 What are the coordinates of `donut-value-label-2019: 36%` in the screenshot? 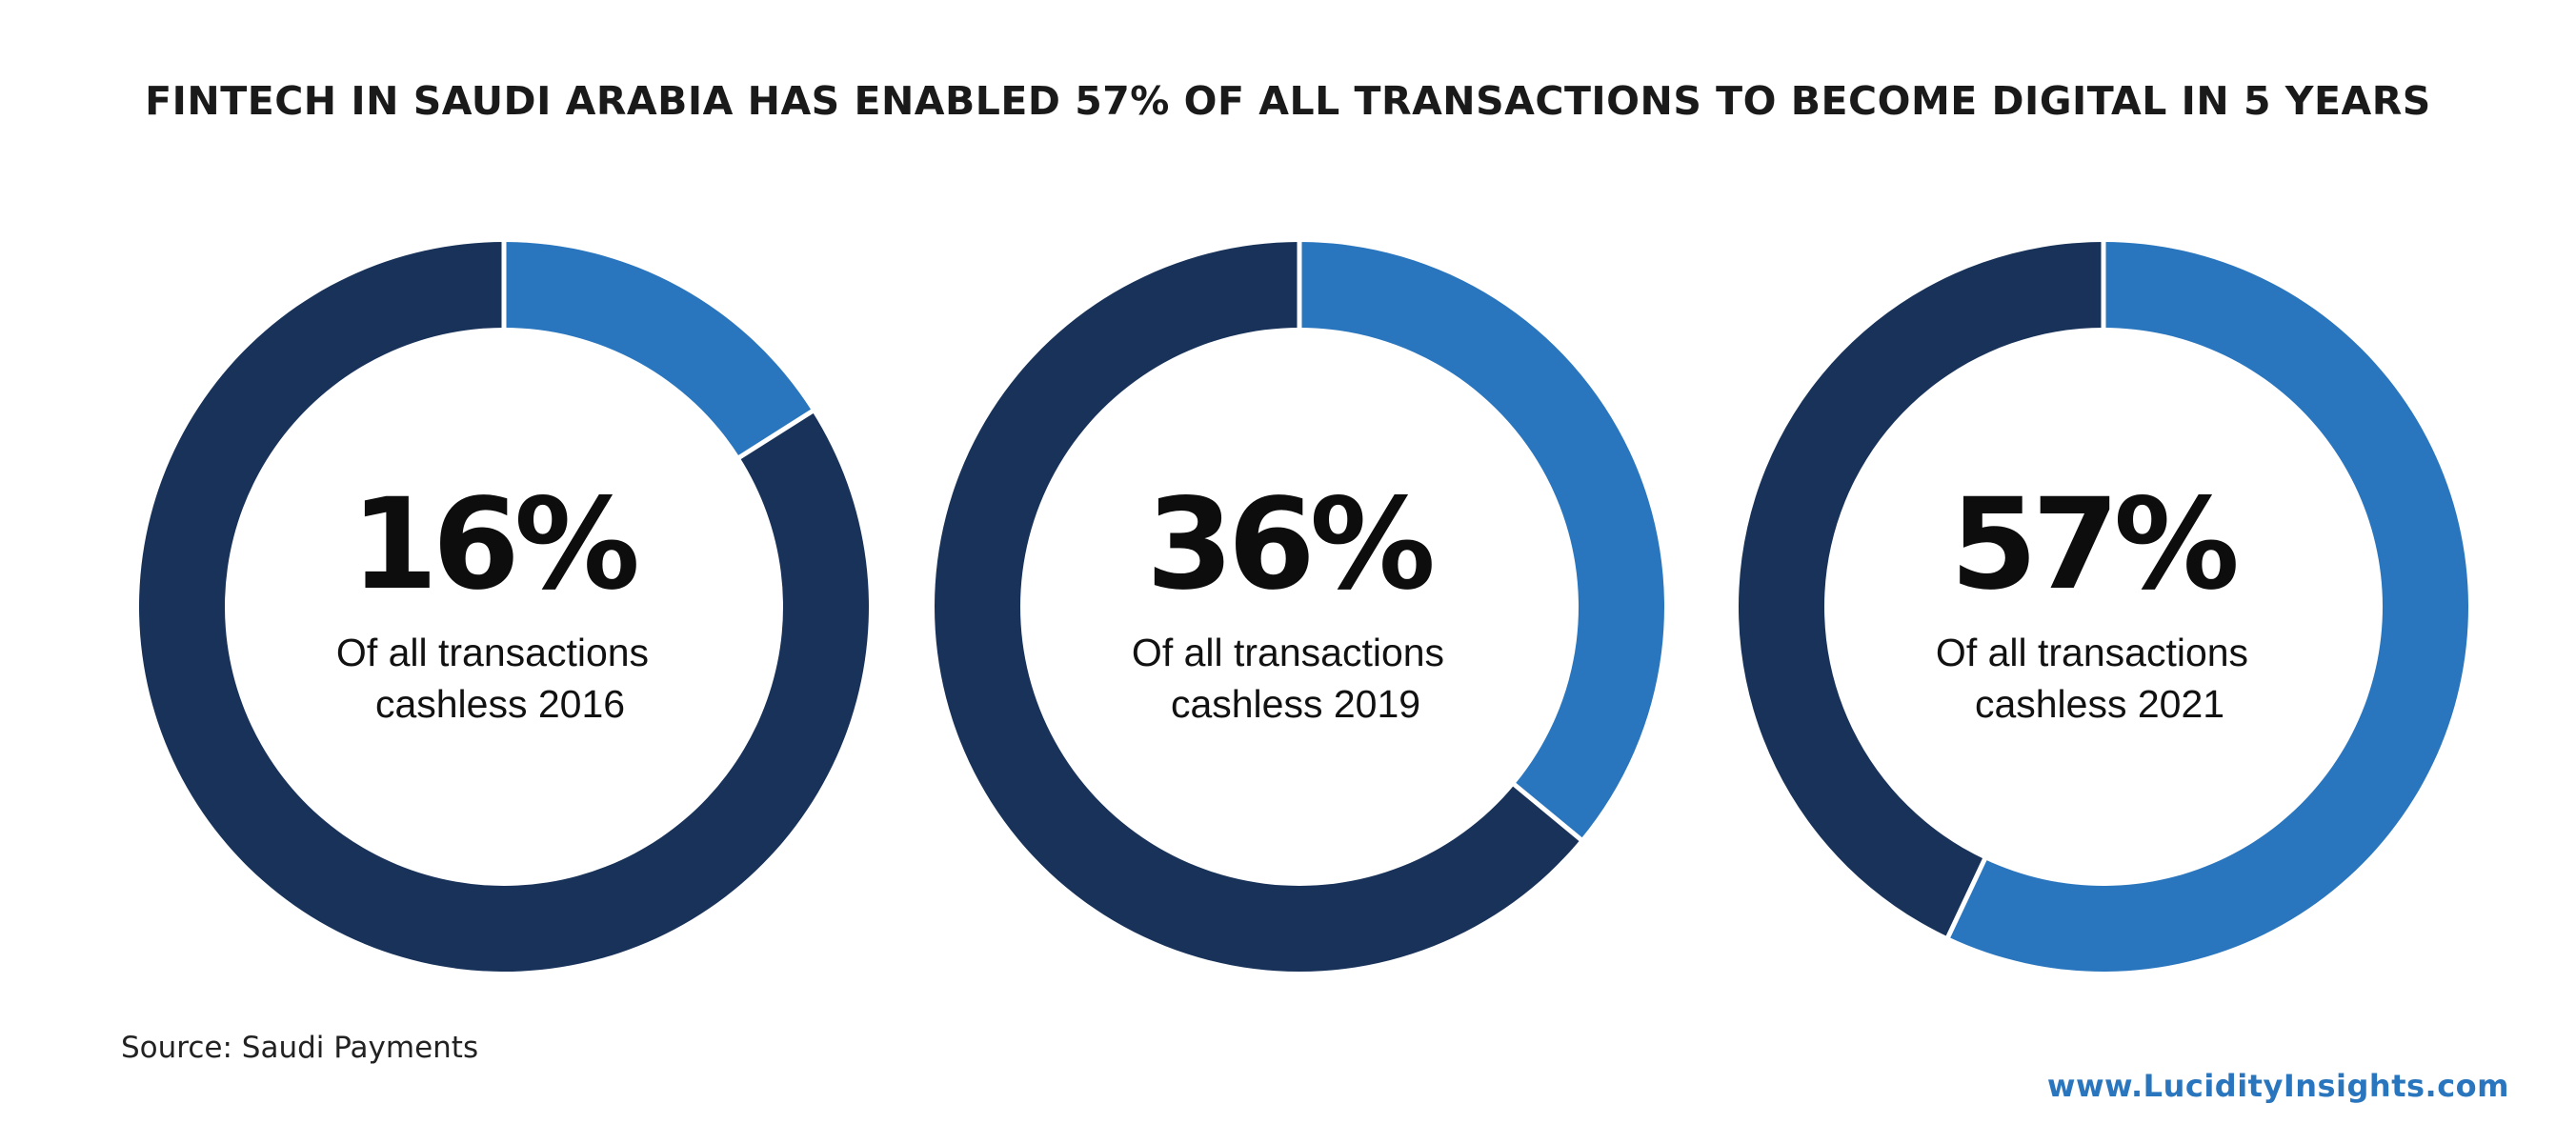 It's located at (1290, 545).